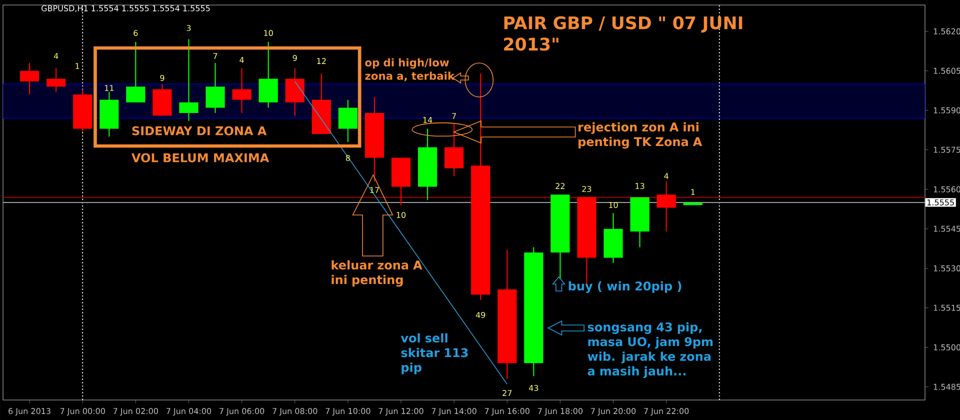 The image size is (960, 420). Describe the element at coordinates (947, 307) in the screenshot. I see `y-tick-label: 1.5515` at that location.